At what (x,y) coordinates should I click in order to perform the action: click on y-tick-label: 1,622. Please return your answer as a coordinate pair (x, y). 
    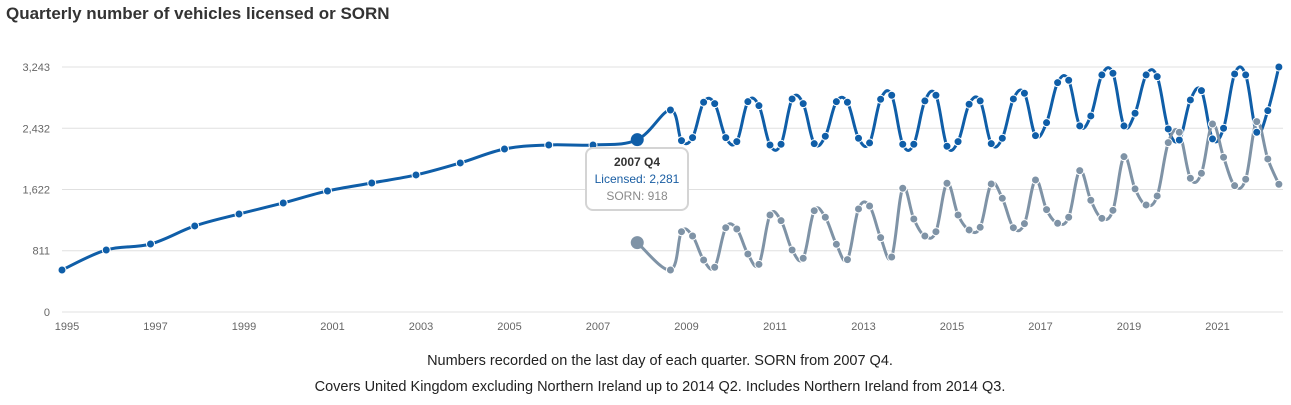
    Looking at the image, I should click on (36, 190).